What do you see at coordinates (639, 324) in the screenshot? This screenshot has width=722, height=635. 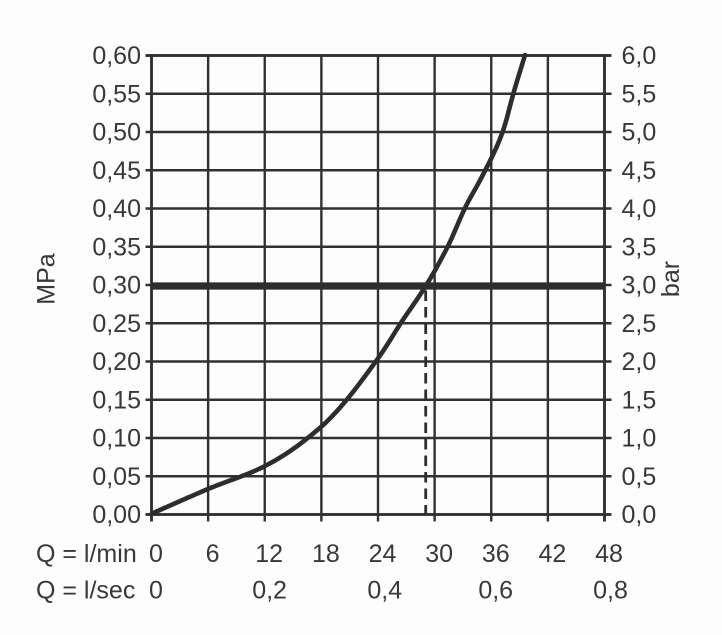 I see `svg-text: 2,5` at bounding box center [639, 324].